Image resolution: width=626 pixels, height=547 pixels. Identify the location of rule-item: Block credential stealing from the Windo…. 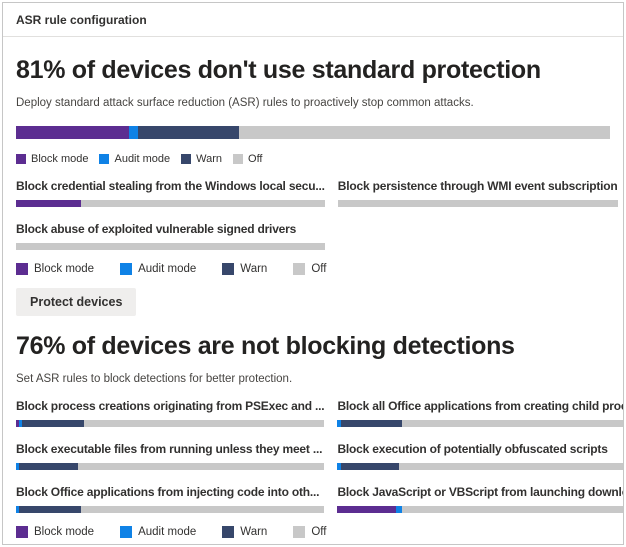
(170, 193).